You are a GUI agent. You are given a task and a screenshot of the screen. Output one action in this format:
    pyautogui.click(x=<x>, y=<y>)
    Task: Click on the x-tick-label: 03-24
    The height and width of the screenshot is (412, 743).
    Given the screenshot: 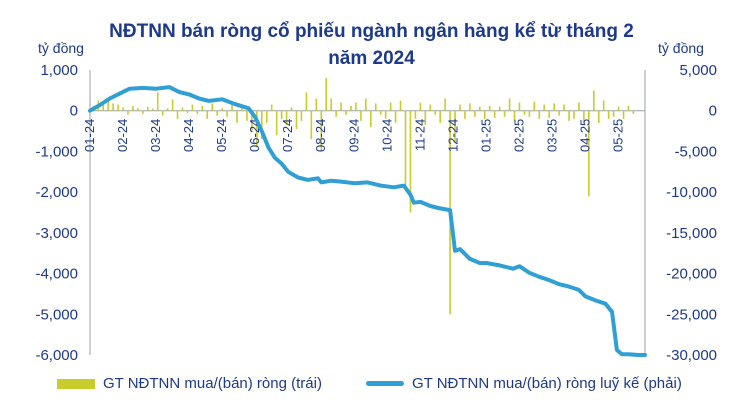 What is the action you would take?
    pyautogui.click(x=155, y=135)
    